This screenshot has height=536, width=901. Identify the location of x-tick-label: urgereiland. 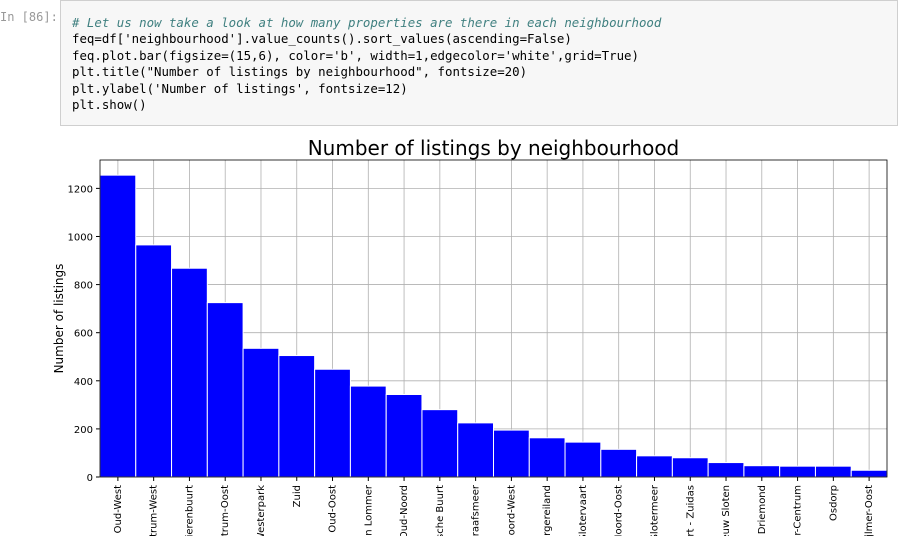
(547, 510).